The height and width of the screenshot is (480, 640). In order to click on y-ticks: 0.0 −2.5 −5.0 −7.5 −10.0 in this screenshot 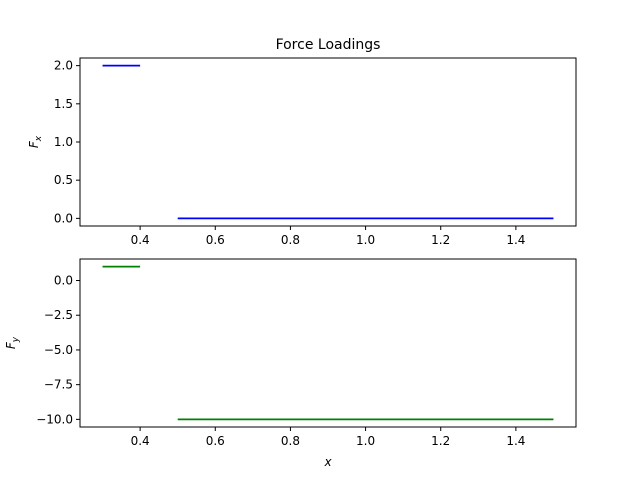, I will do `click(58, 350)`.